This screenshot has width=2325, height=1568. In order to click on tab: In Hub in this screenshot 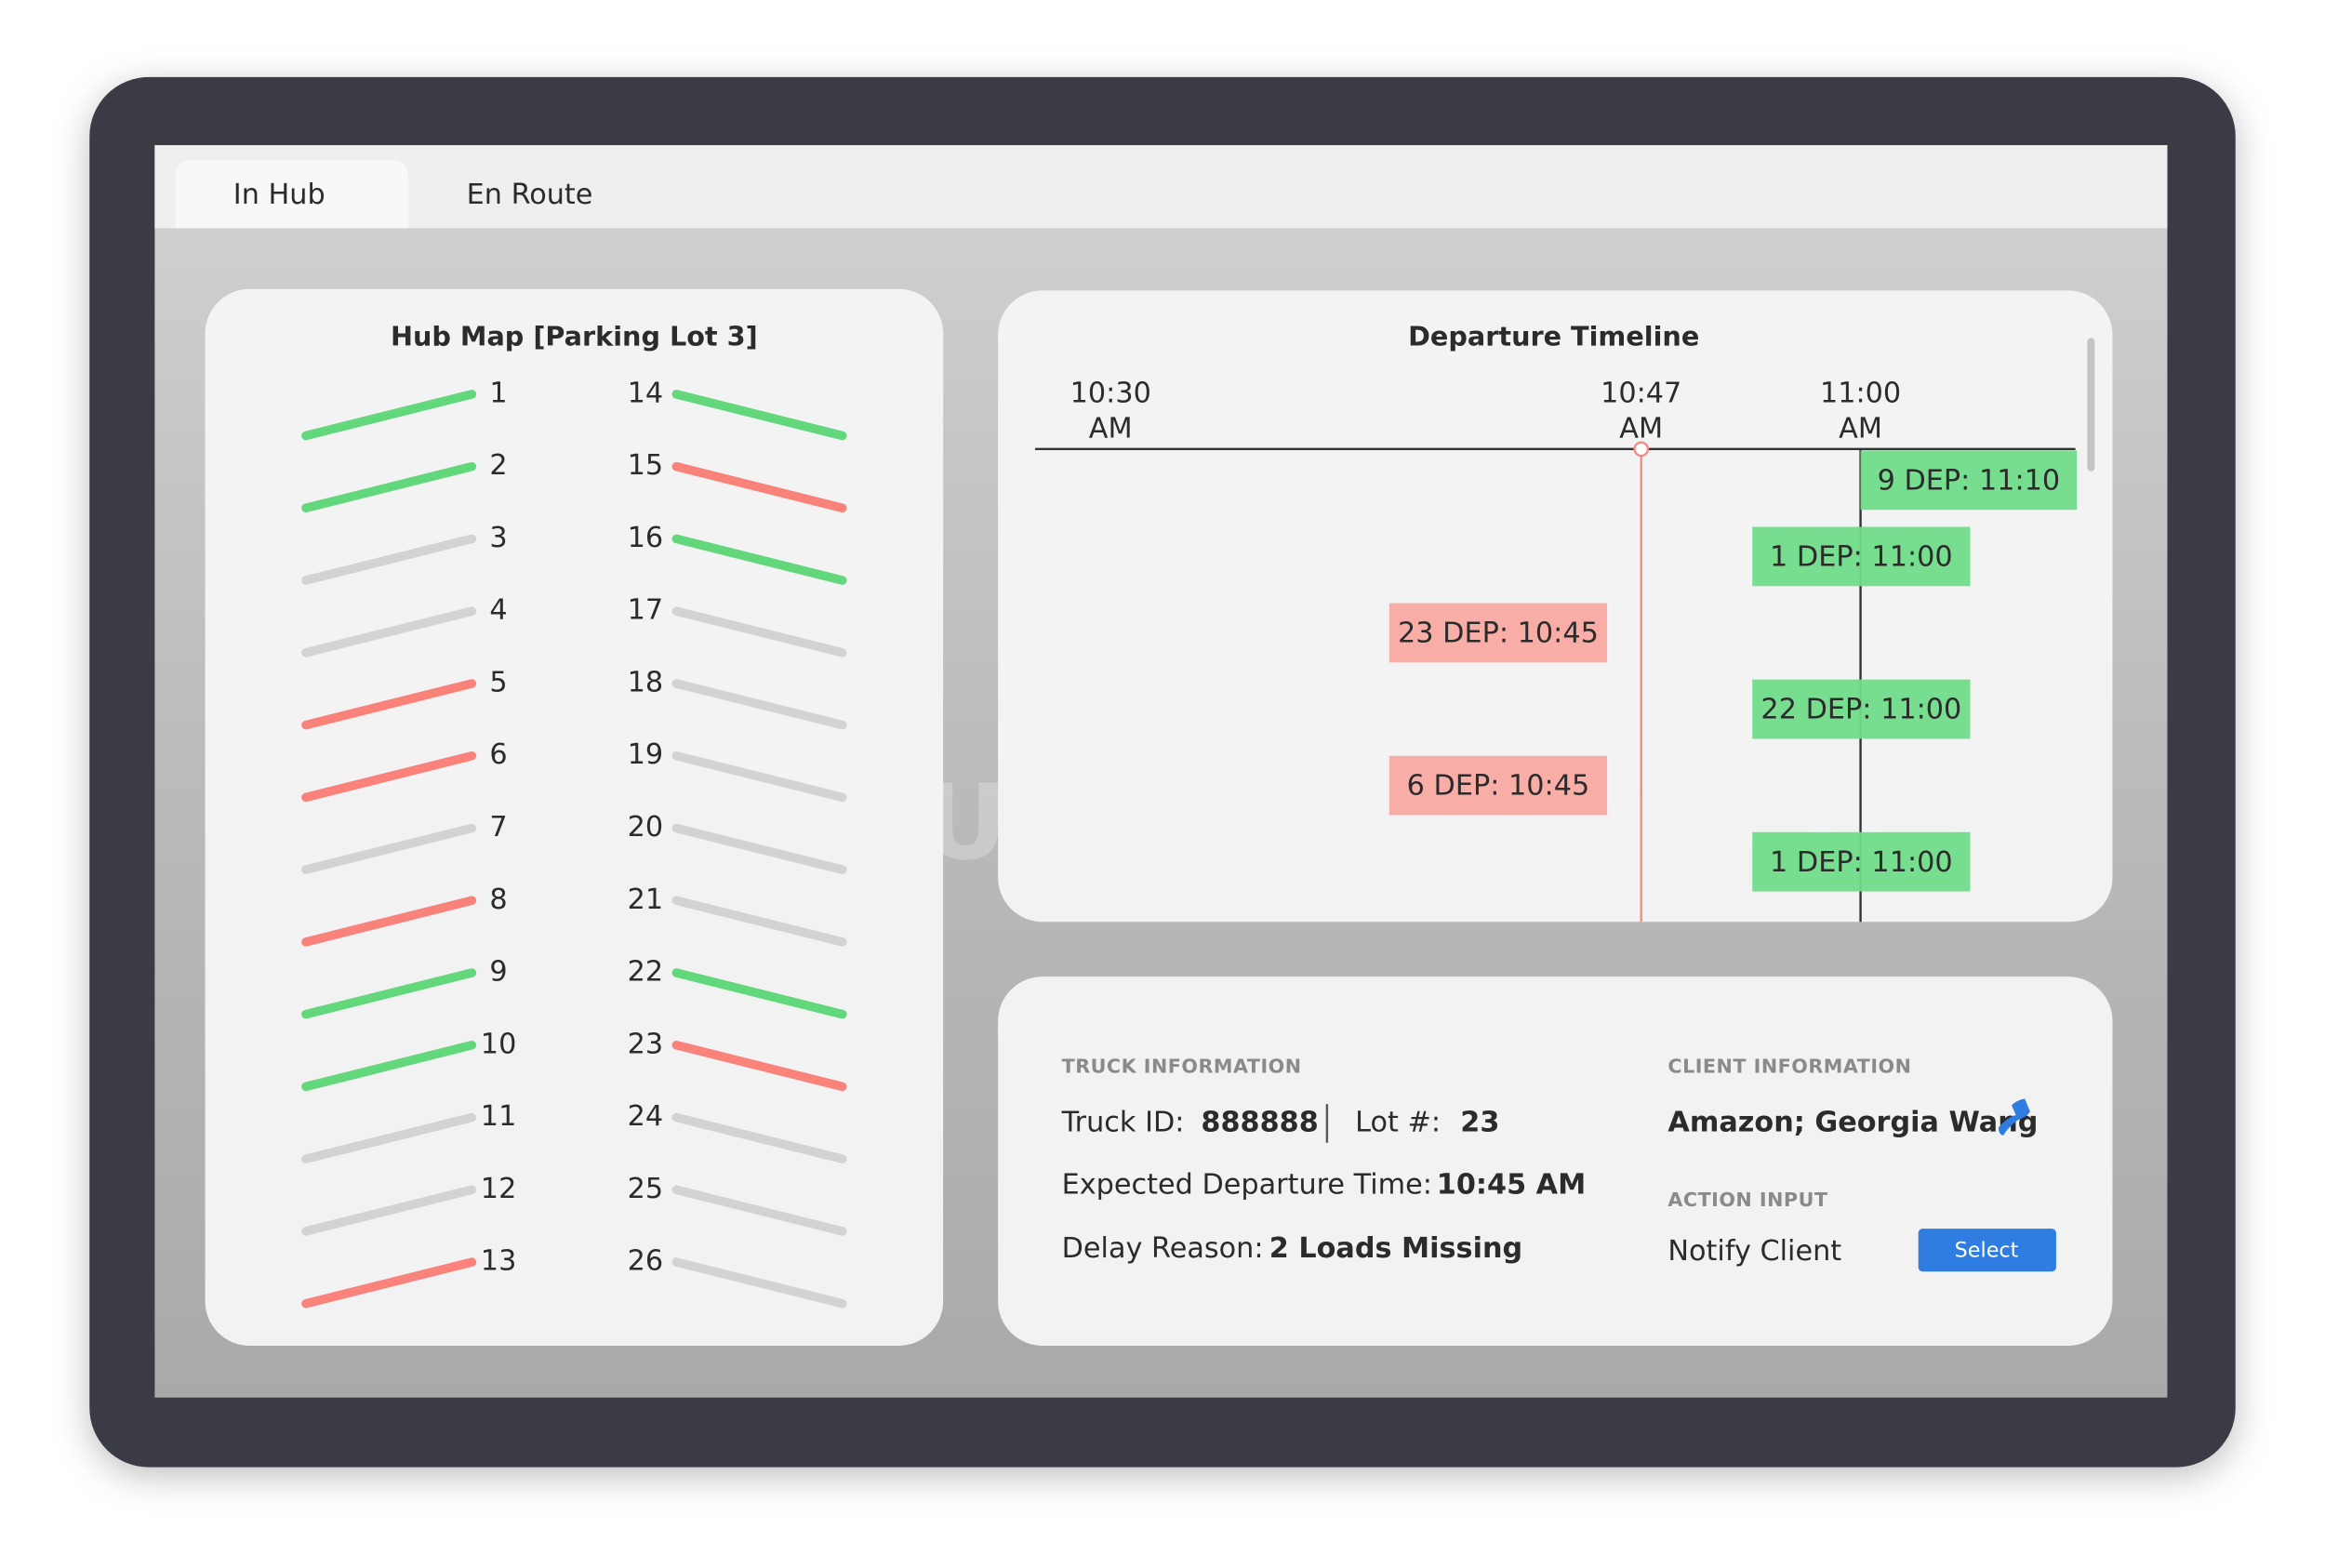, I will do `click(279, 195)`.